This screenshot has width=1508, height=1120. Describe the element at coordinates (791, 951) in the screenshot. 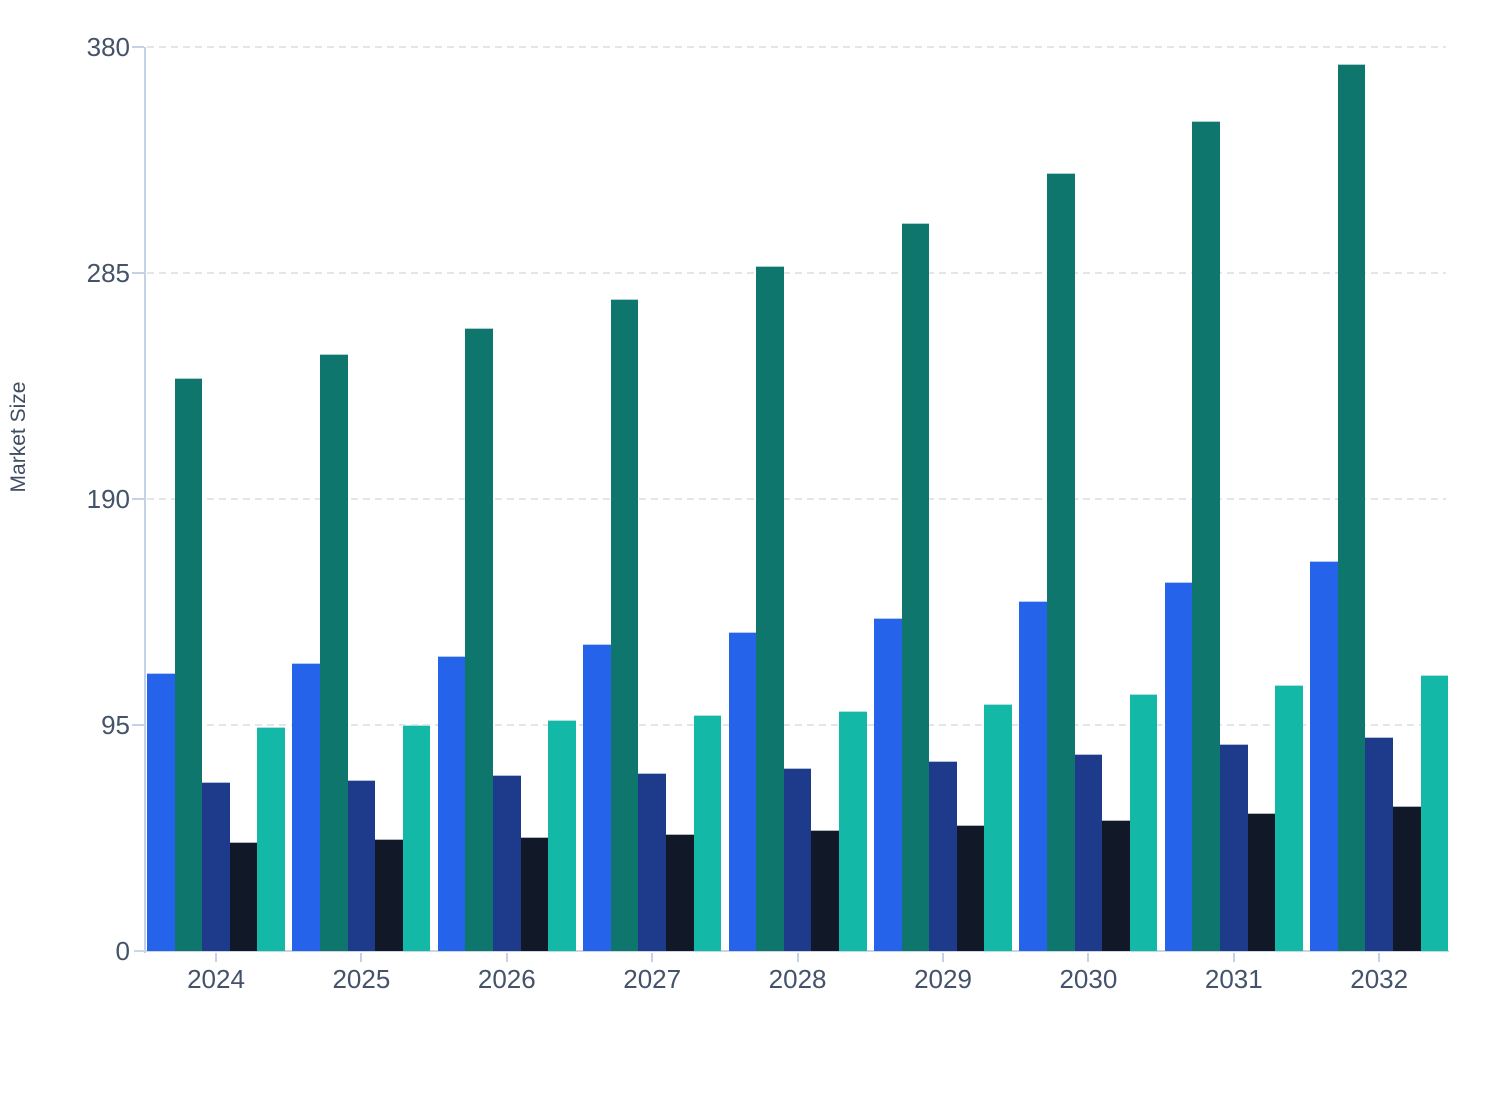

I see `x-axis-line` at that location.